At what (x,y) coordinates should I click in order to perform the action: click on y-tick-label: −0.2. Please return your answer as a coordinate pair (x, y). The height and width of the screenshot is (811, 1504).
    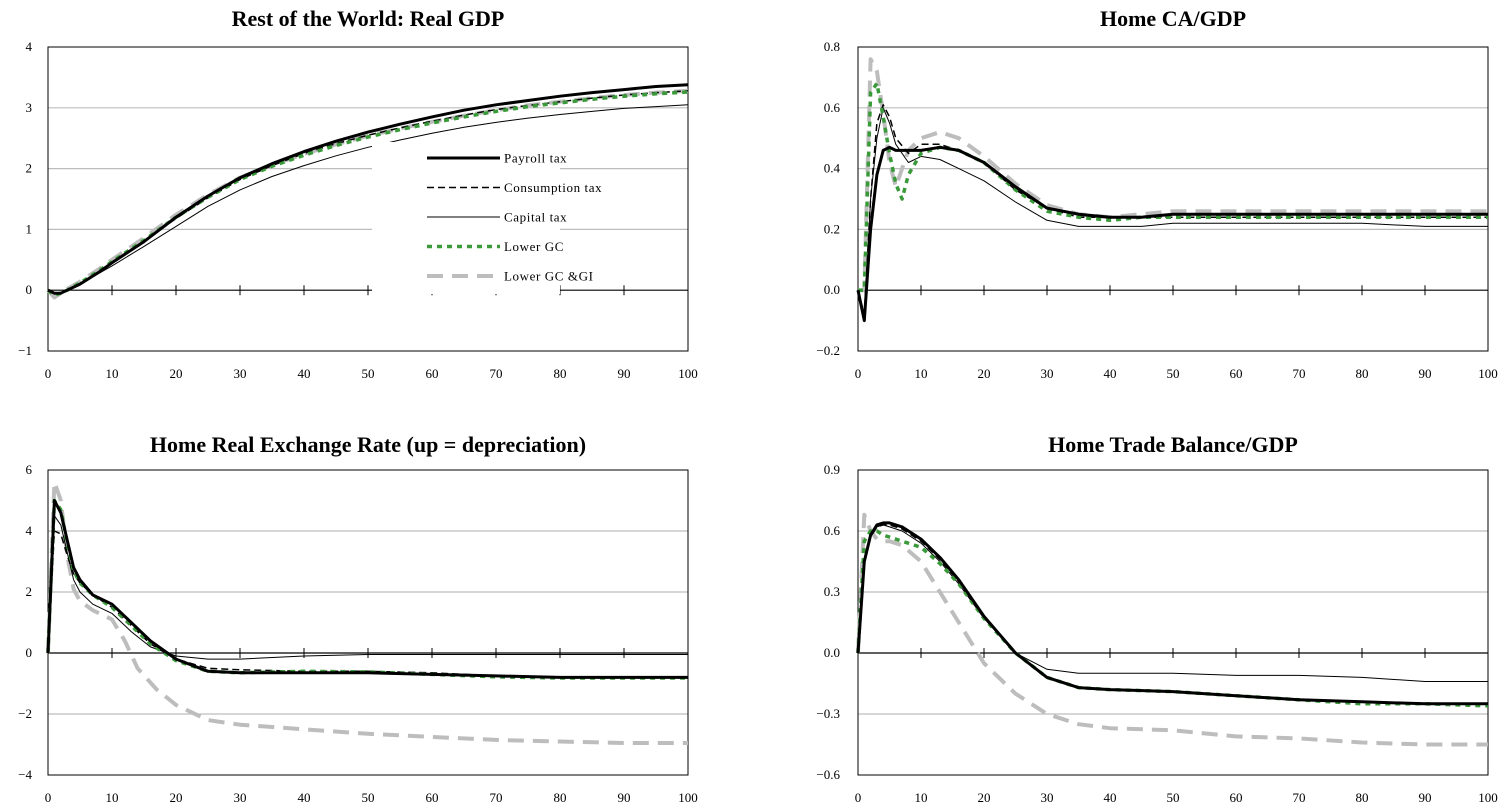
    Looking at the image, I should click on (828, 350).